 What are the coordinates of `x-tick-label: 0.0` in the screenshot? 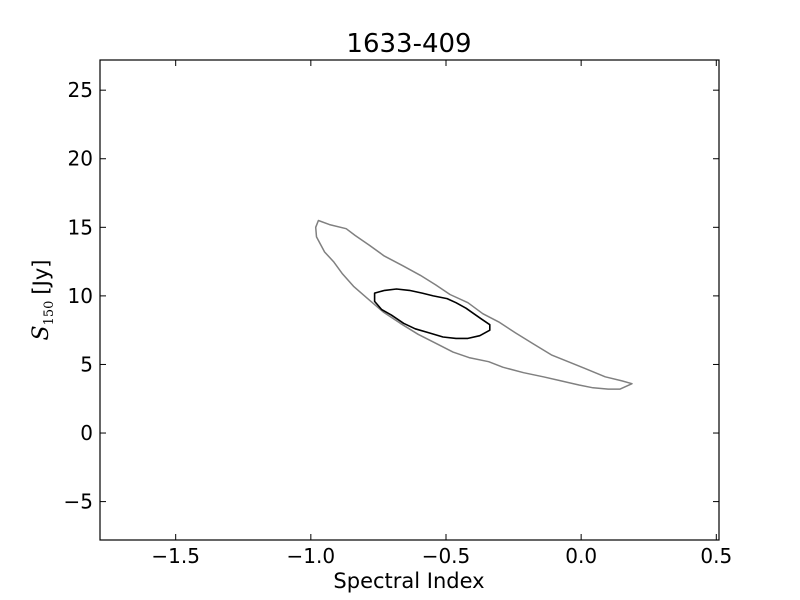 It's located at (581, 556).